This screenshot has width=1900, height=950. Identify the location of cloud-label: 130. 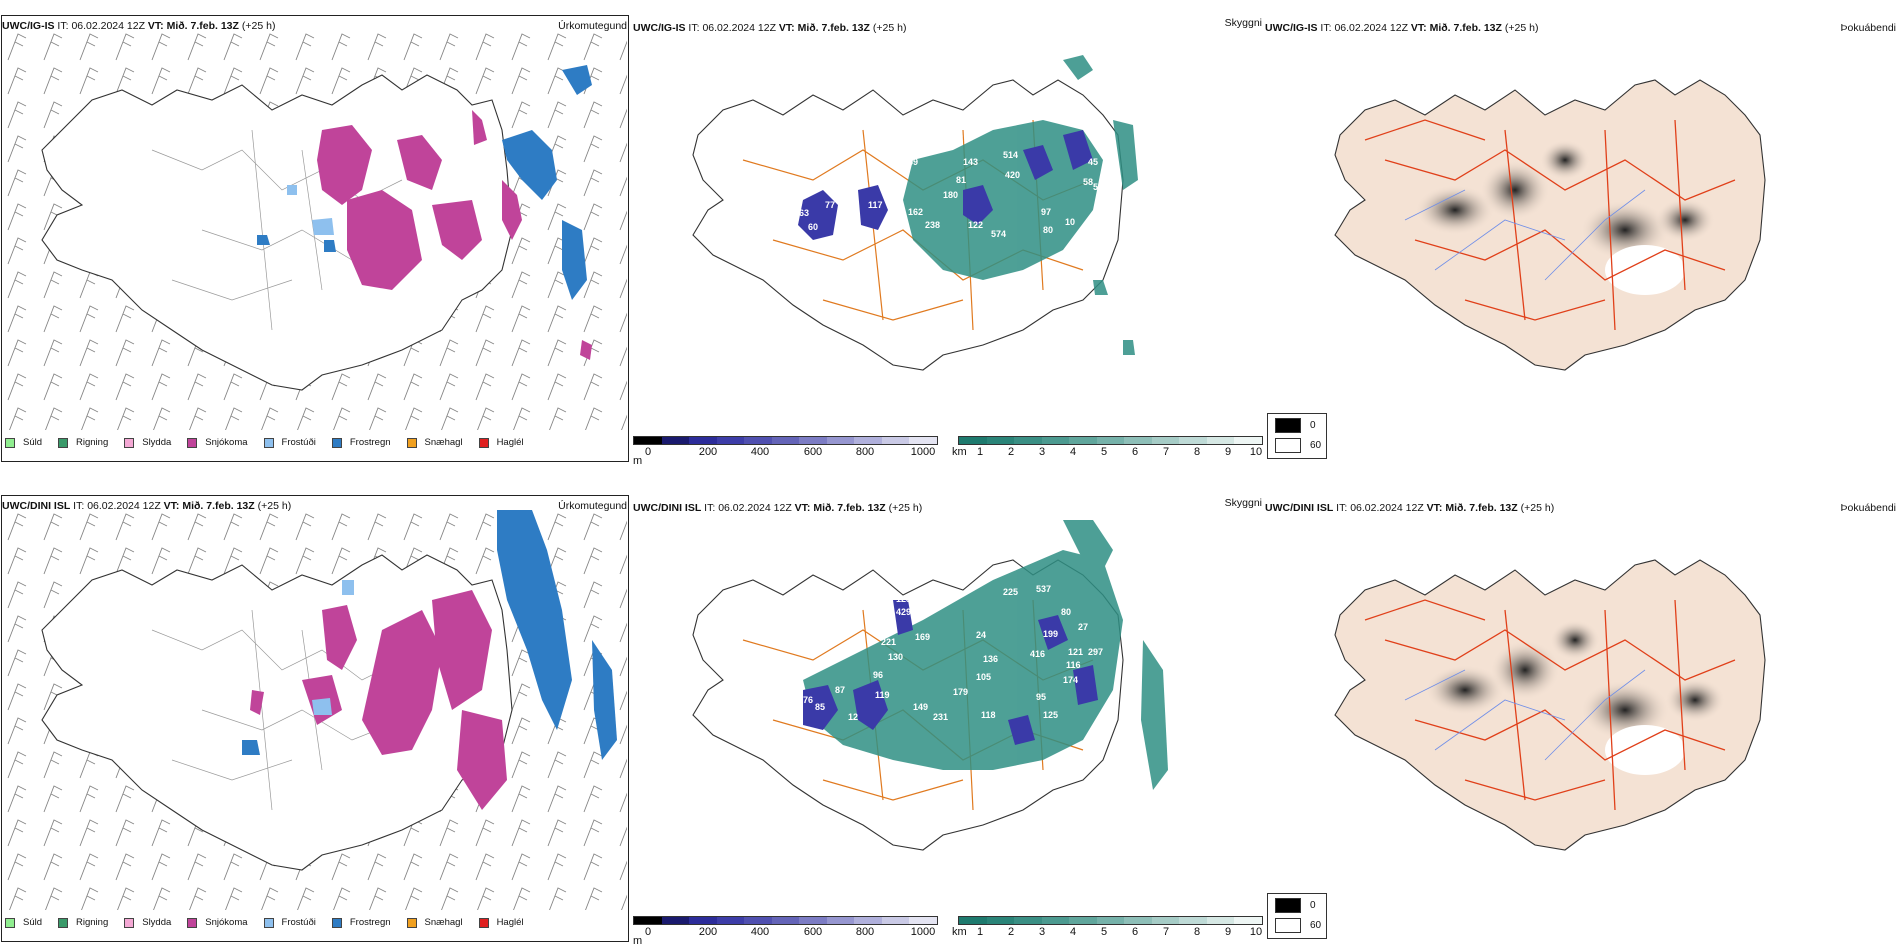
(895, 657).